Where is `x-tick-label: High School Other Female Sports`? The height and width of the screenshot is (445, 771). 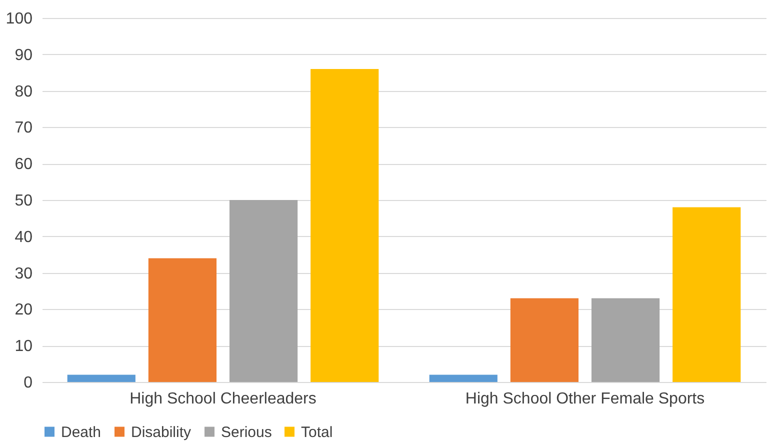
x-tick-label: High School Other Female Sports is located at coordinates (585, 399).